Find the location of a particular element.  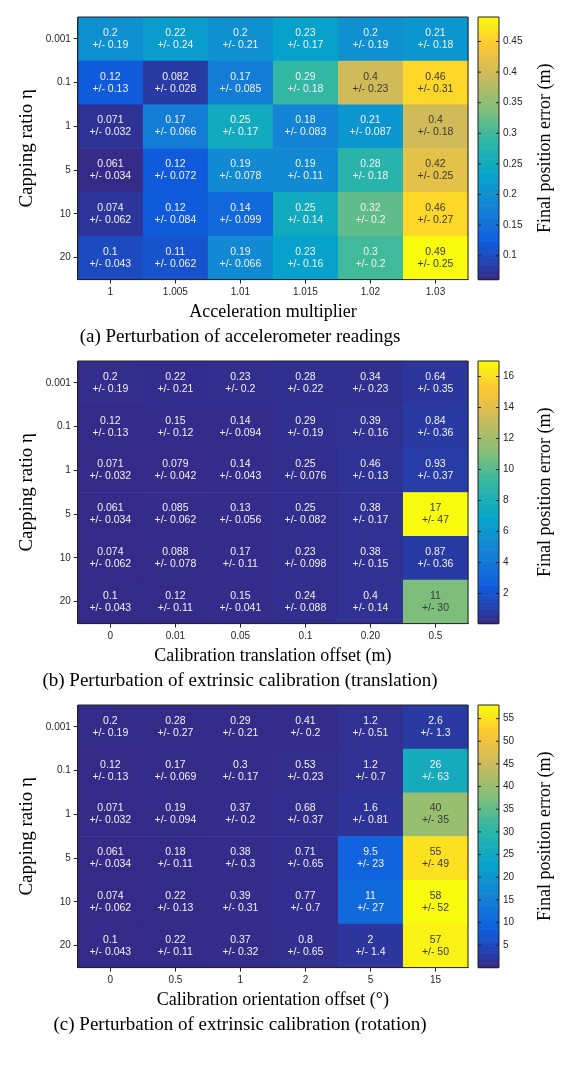

color-bar-label: 2 is located at coordinates (506, 593).